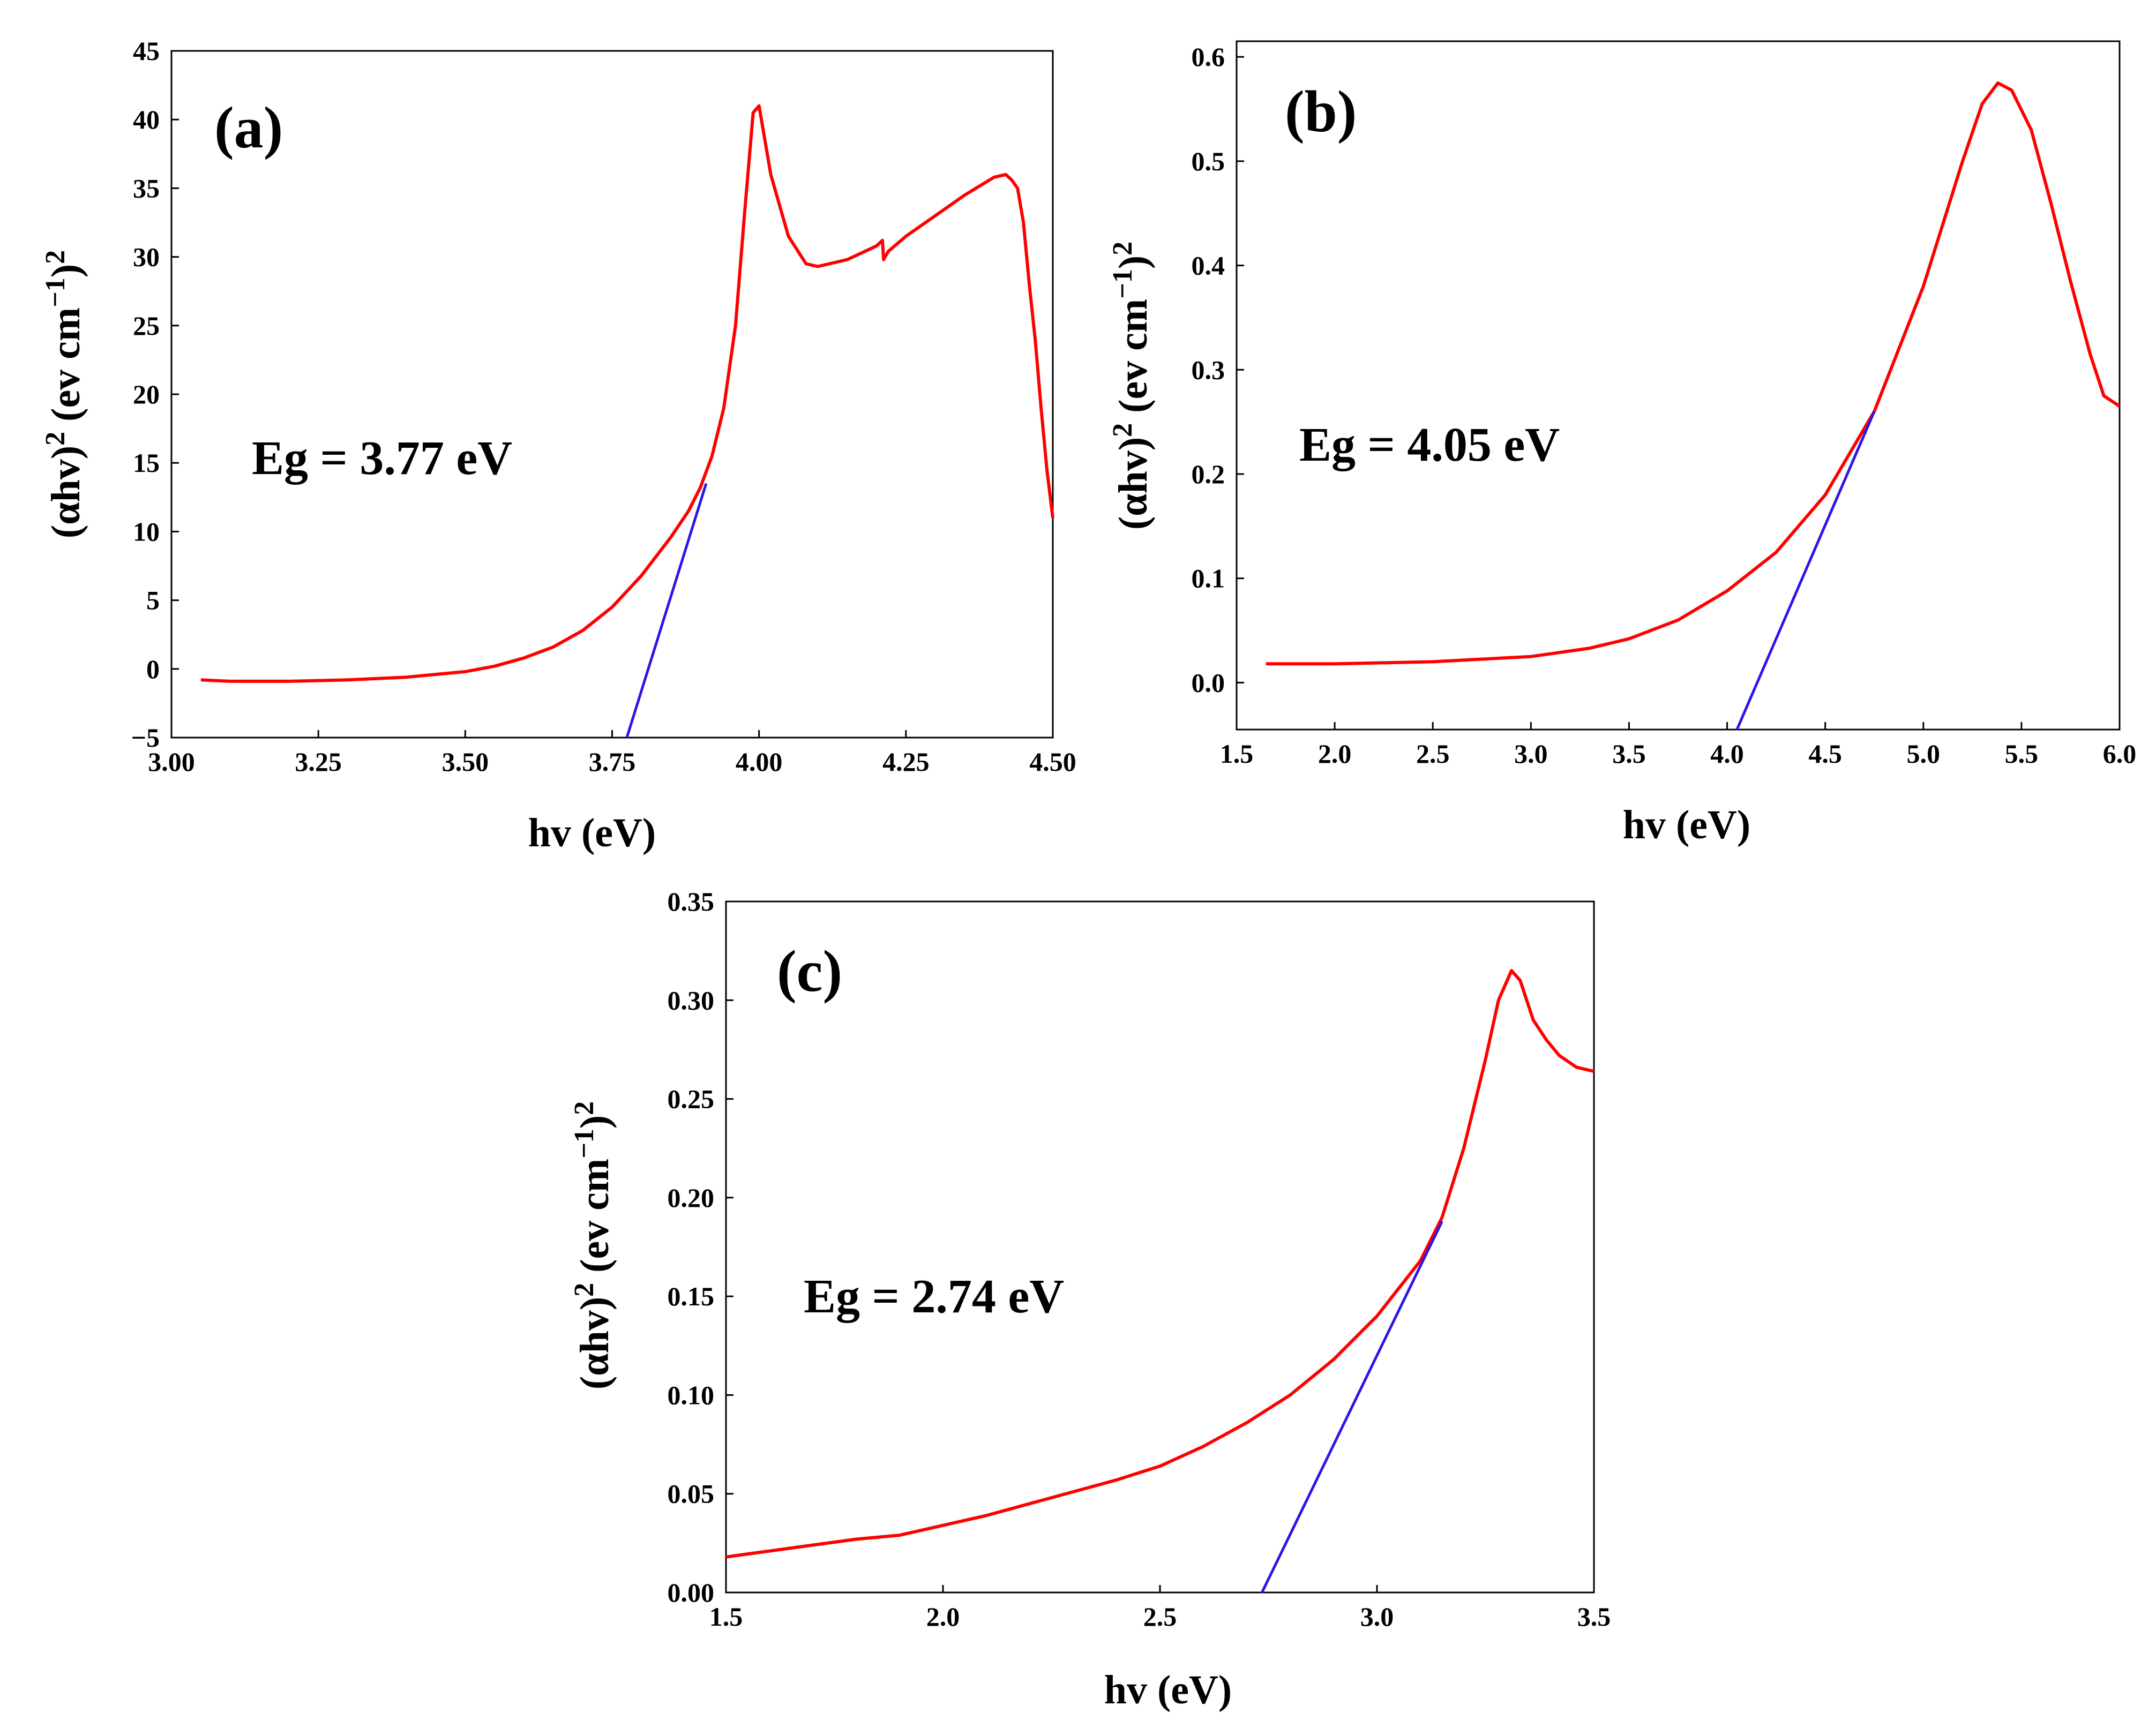 The width and height of the screenshot is (2156, 1728). What do you see at coordinates (1208, 578) in the screenshot?
I see `panel-b-ytick-label: 0.1` at bounding box center [1208, 578].